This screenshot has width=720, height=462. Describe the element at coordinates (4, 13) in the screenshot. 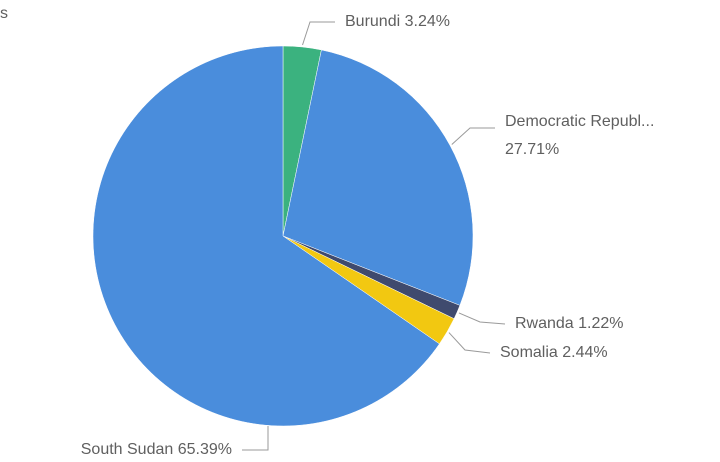

I see `chart-title: s` at that location.